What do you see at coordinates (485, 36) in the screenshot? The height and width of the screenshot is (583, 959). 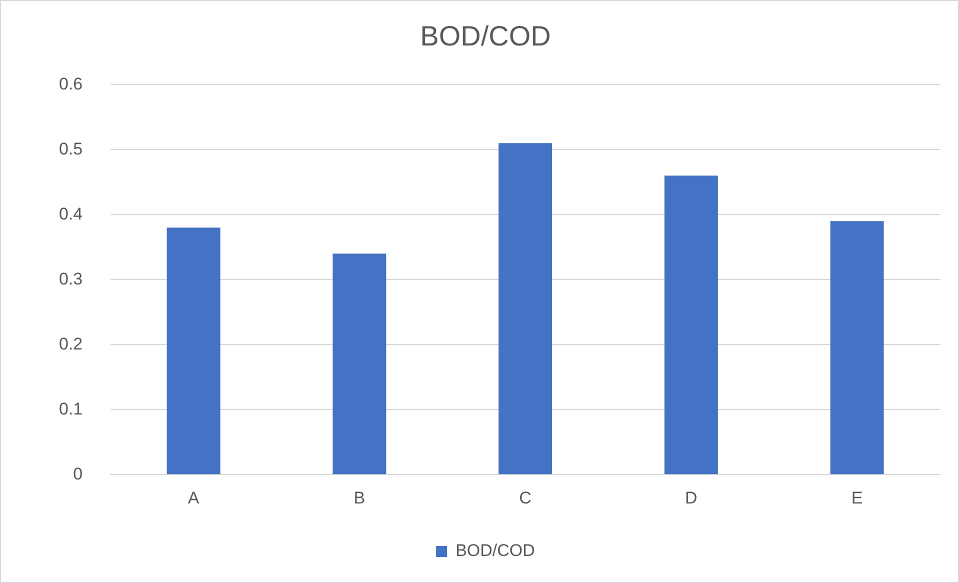 I see `chart-title: BOD/COD` at bounding box center [485, 36].